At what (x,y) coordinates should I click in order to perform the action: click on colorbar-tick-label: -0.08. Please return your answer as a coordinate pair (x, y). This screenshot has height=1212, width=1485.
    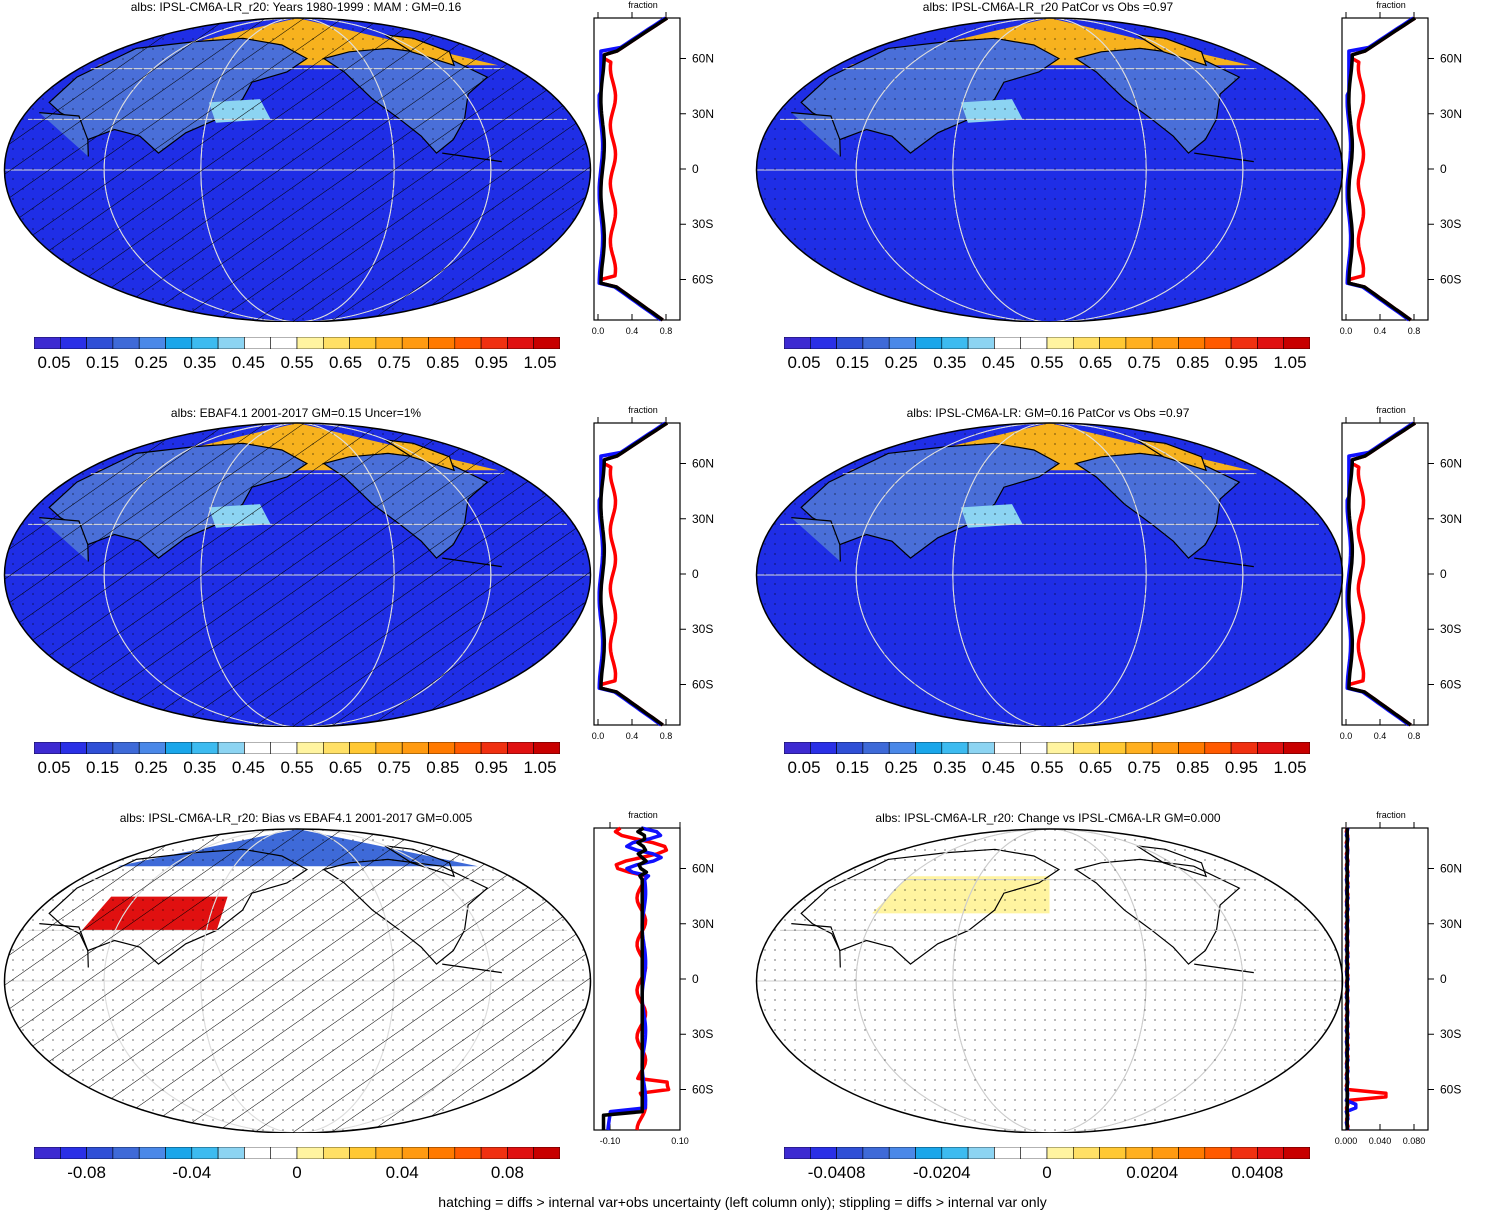
    Looking at the image, I should click on (86, 1172).